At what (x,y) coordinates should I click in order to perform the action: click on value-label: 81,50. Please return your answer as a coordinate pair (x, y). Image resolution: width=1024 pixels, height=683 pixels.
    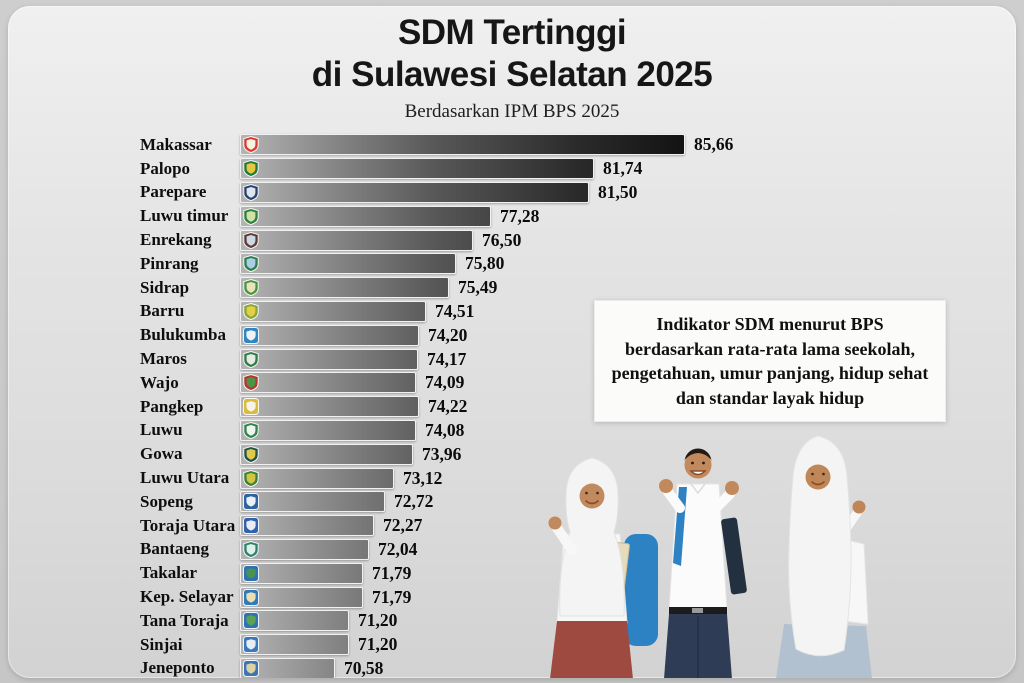
    Looking at the image, I should click on (618, 191).